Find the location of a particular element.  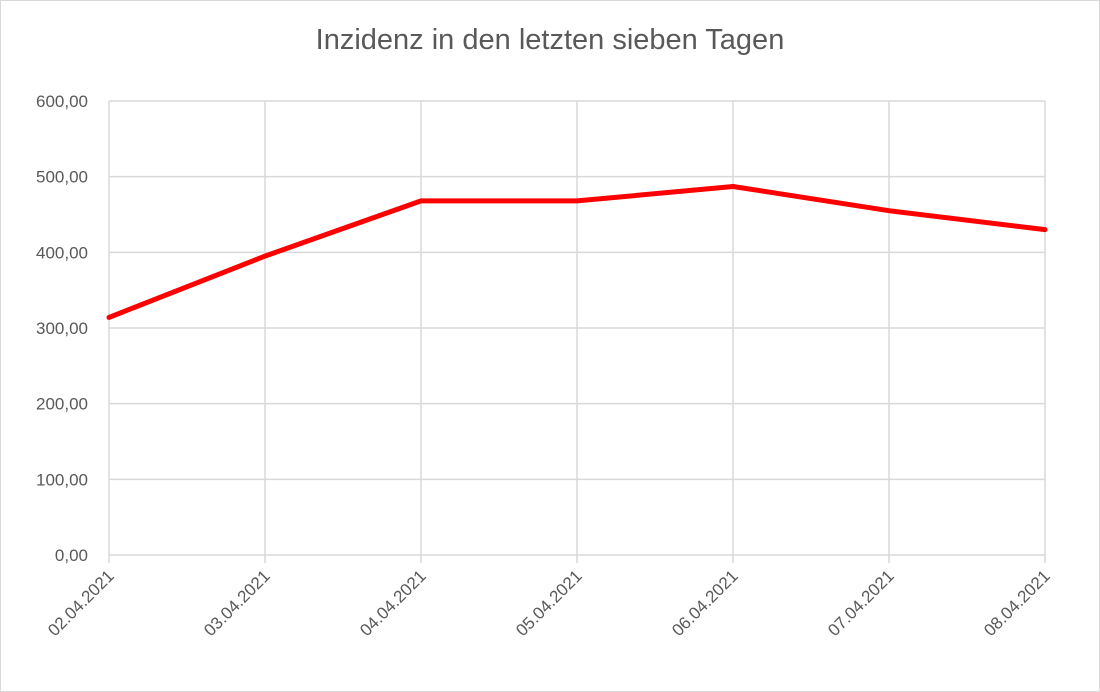

y-tick-label: 500,00 is located at coordinates (62, 177).